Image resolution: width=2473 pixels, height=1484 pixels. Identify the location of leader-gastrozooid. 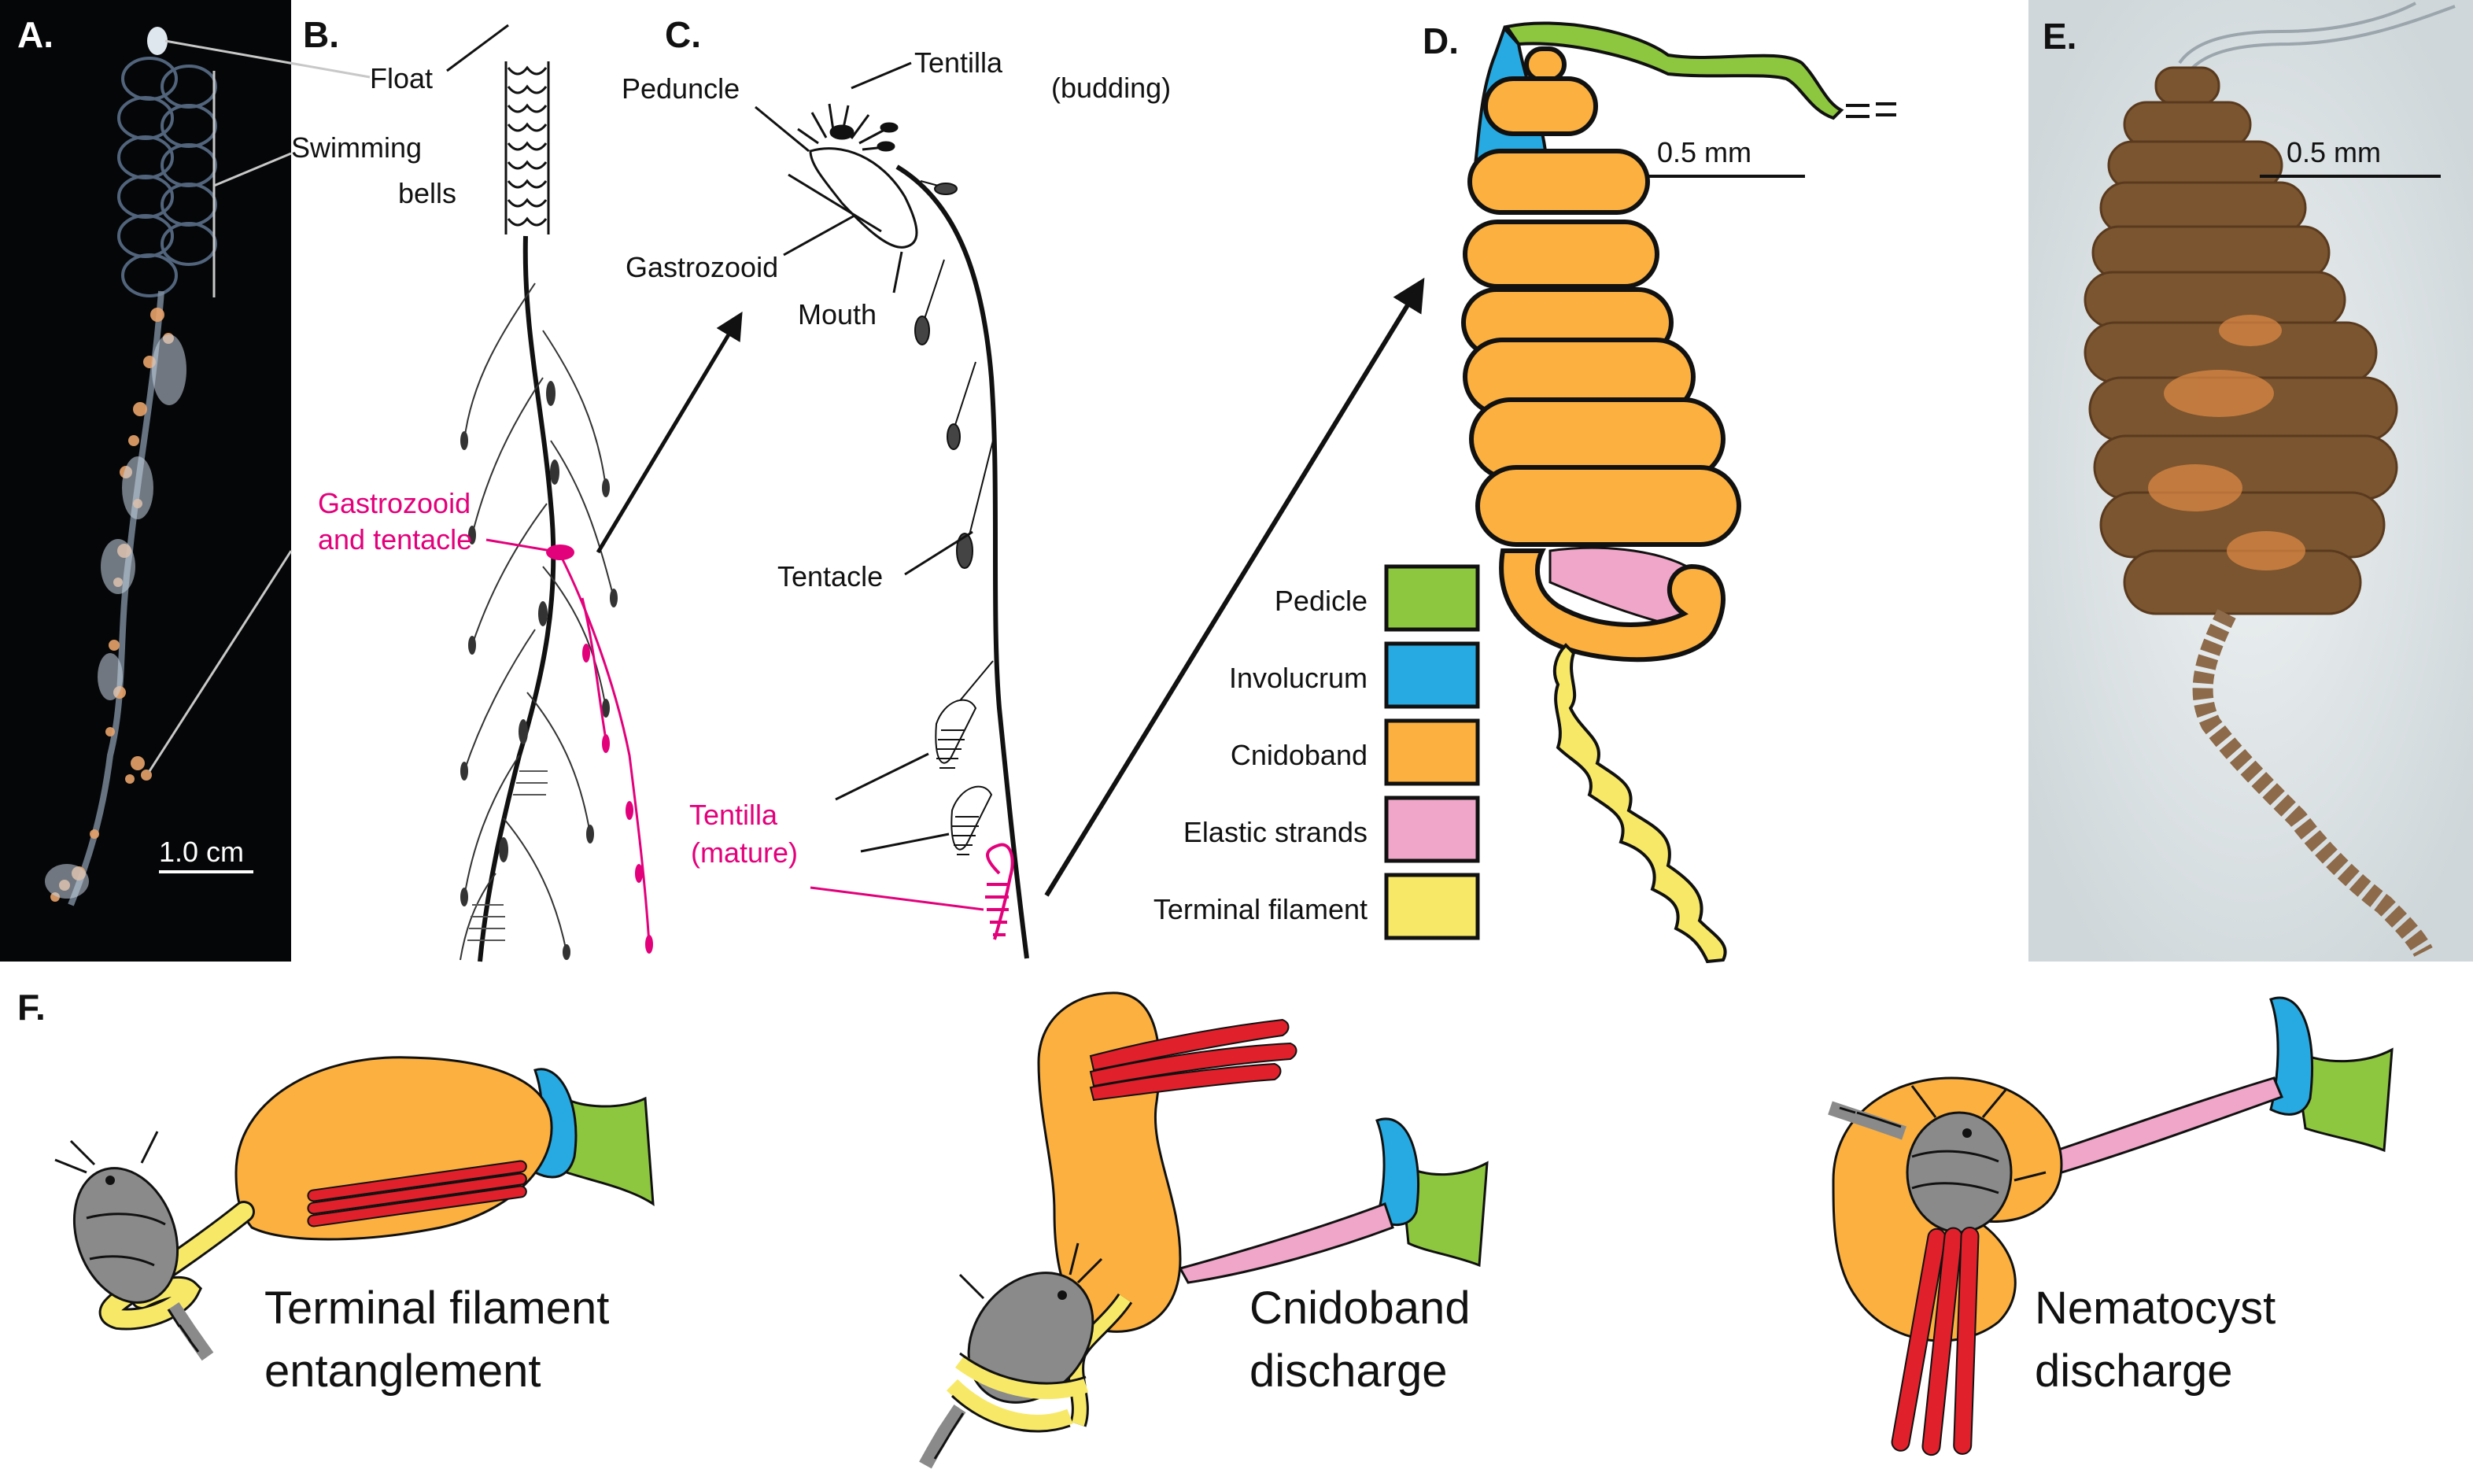
(221, 661).